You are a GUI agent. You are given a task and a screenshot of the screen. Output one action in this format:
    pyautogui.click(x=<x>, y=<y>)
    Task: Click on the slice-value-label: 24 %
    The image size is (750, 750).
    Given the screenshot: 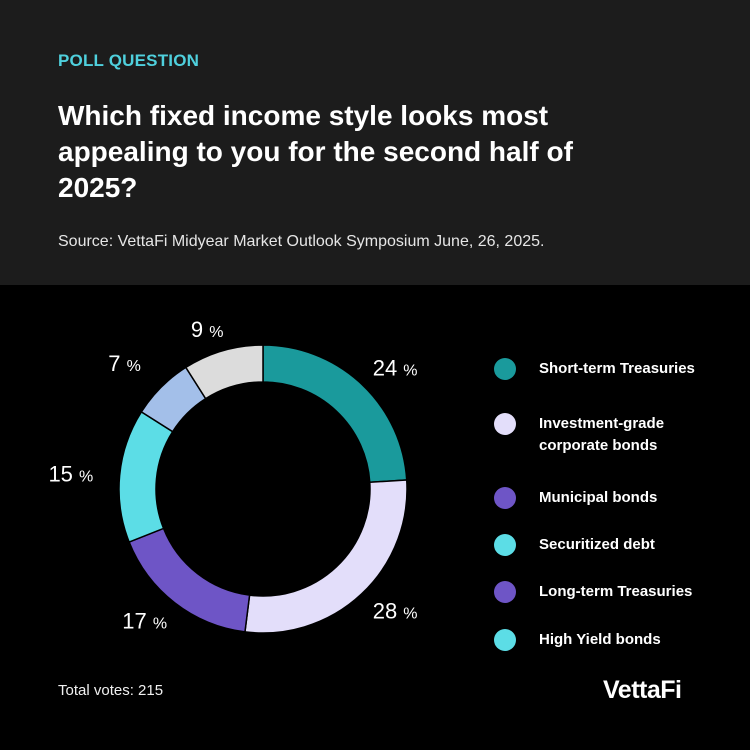 What is the action you would take?
    pyautogui.click(x=395, y=368)
    